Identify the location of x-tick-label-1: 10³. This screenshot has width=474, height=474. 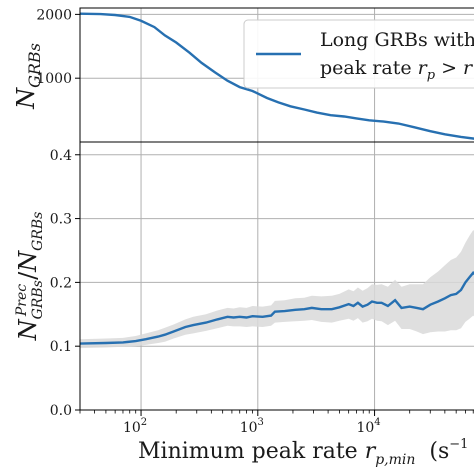
(252, 426).